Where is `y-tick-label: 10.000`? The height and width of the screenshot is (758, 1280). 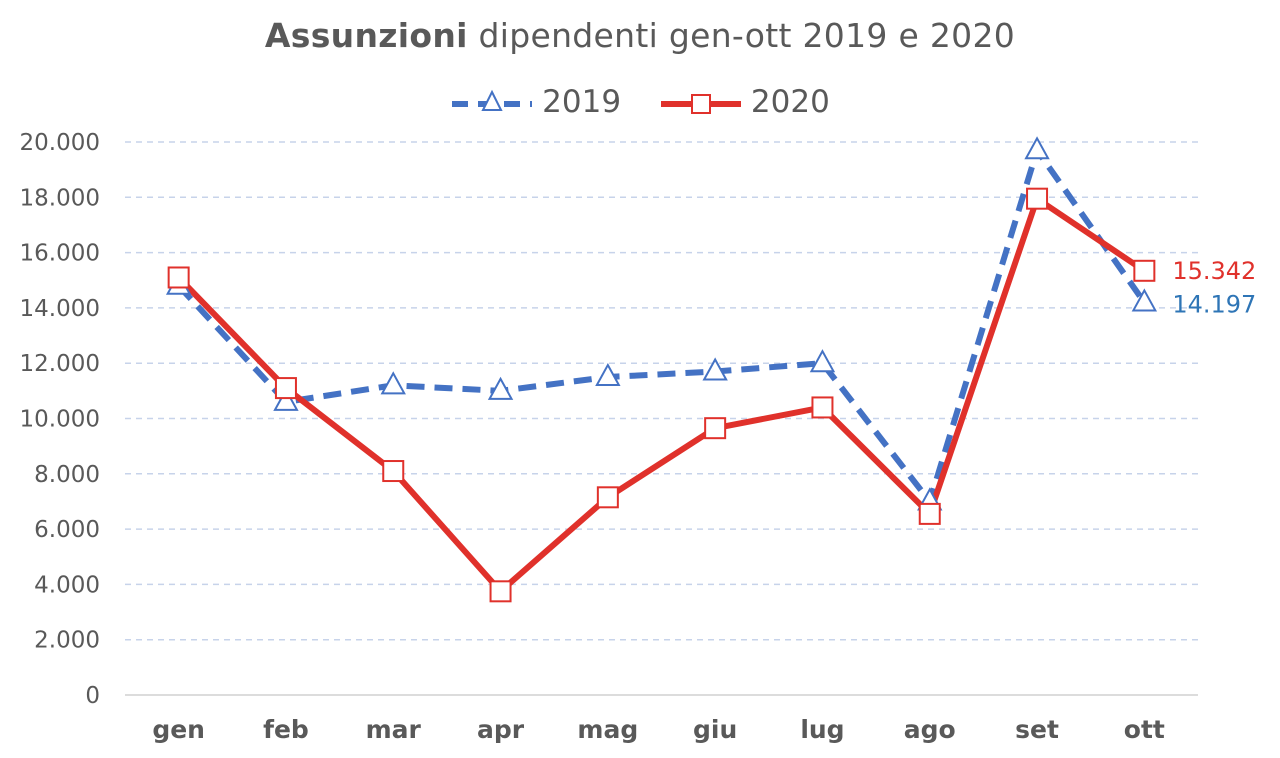
y-tick-label: 10.000 is located at coordinates (60, 420).